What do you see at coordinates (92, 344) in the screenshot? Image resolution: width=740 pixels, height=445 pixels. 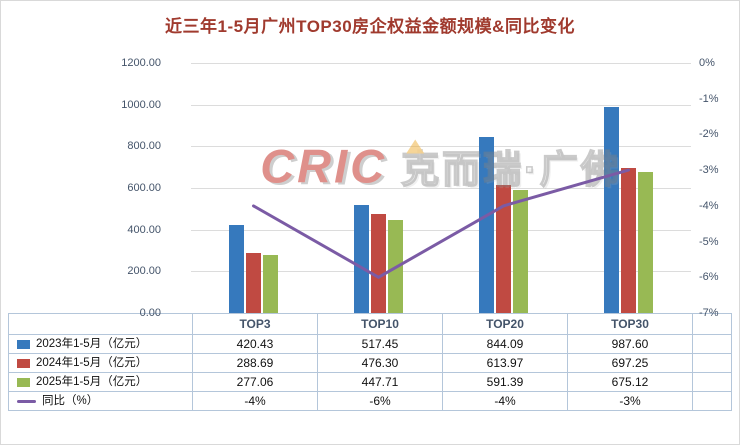 I see `legend-label: 2023年1-5月（亿元）` at bounding box center [92, 344].